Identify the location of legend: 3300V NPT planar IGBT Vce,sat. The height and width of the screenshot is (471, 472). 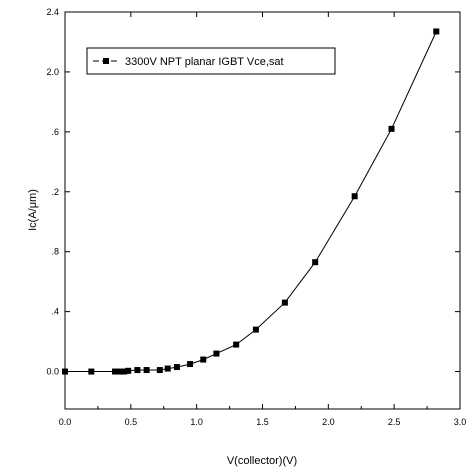
(211, 61).